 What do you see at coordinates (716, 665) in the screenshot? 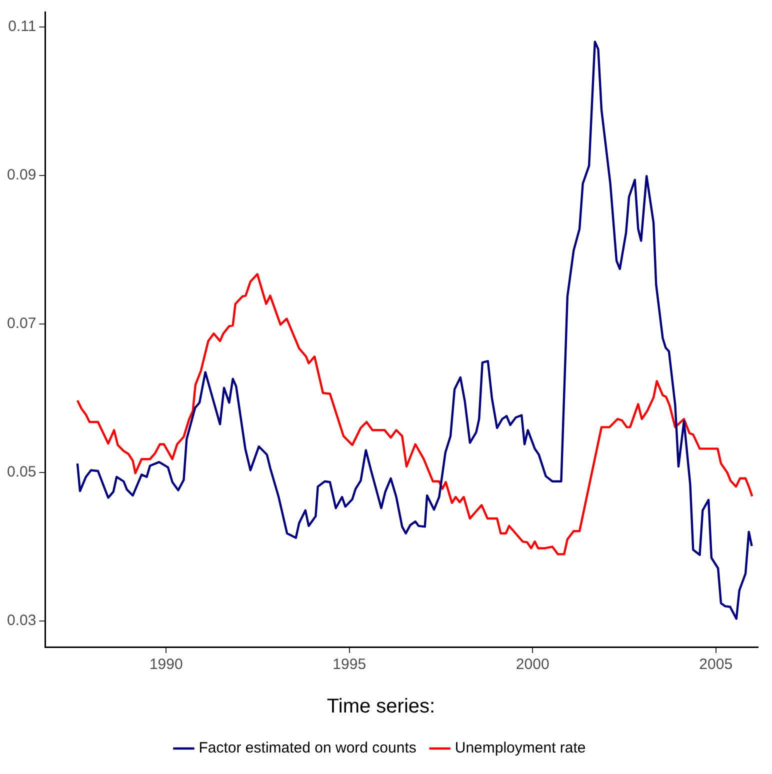
I see `x-tick-label: 2005` at bounding box center [716, 665].